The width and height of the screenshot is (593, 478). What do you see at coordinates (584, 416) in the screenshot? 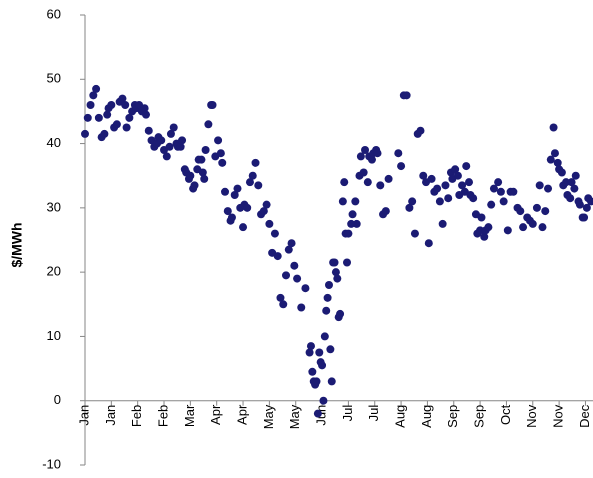
I see `x-tick-label: Dec` at bounding box center [584, 416].